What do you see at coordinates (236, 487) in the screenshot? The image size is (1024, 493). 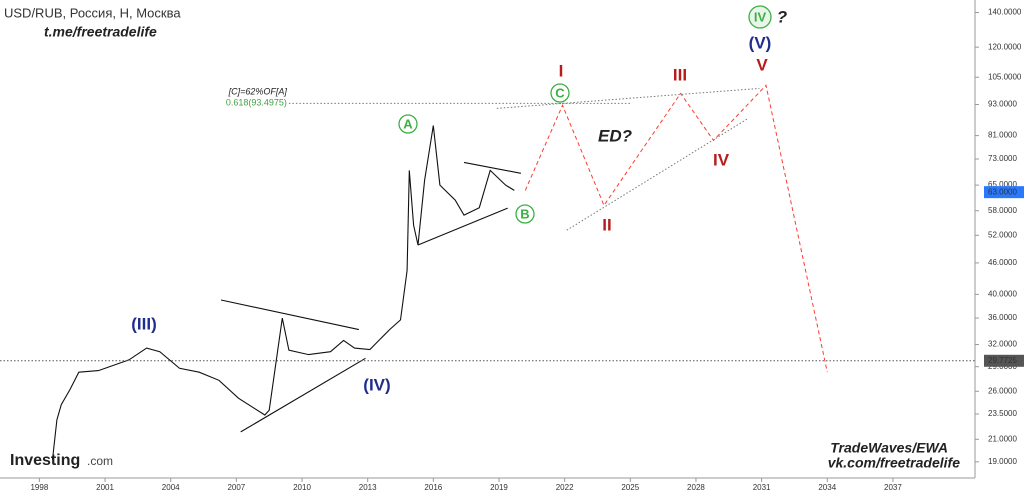 I see `x-tick-label: 2007` at bounding box center [236, 487].